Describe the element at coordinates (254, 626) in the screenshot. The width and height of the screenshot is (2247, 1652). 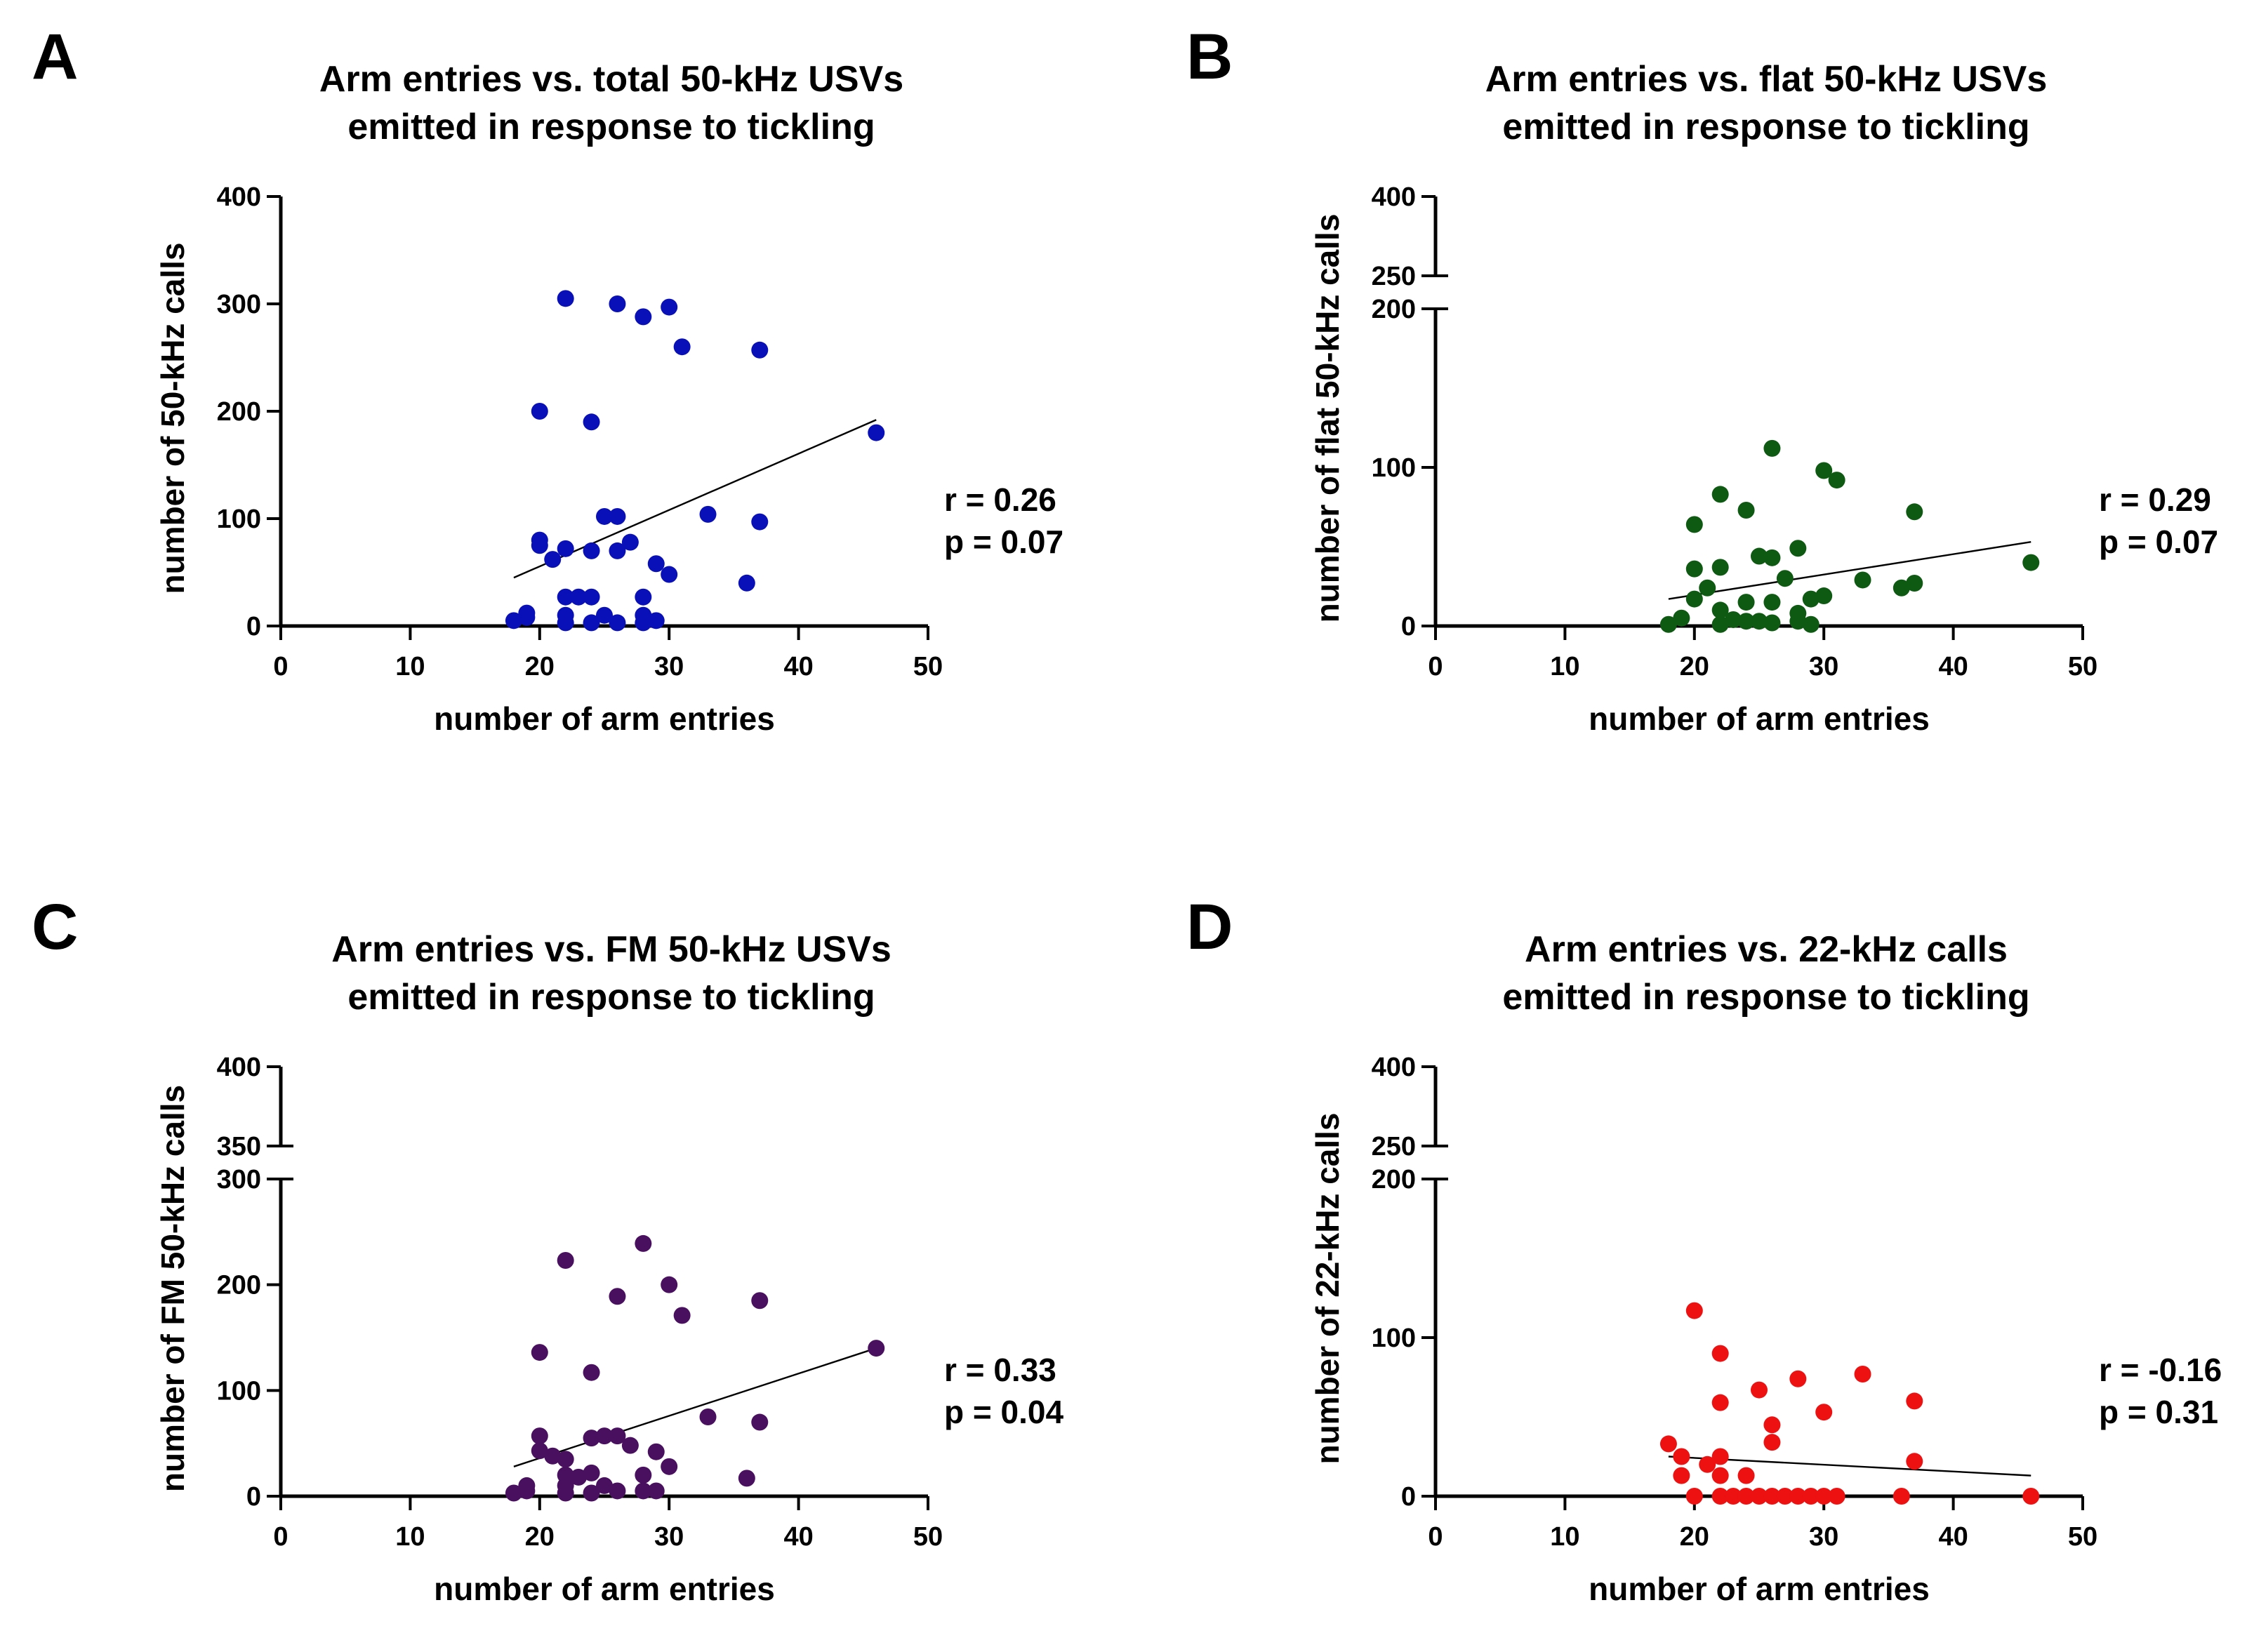
I see `y-tick-label: 0` at that location.